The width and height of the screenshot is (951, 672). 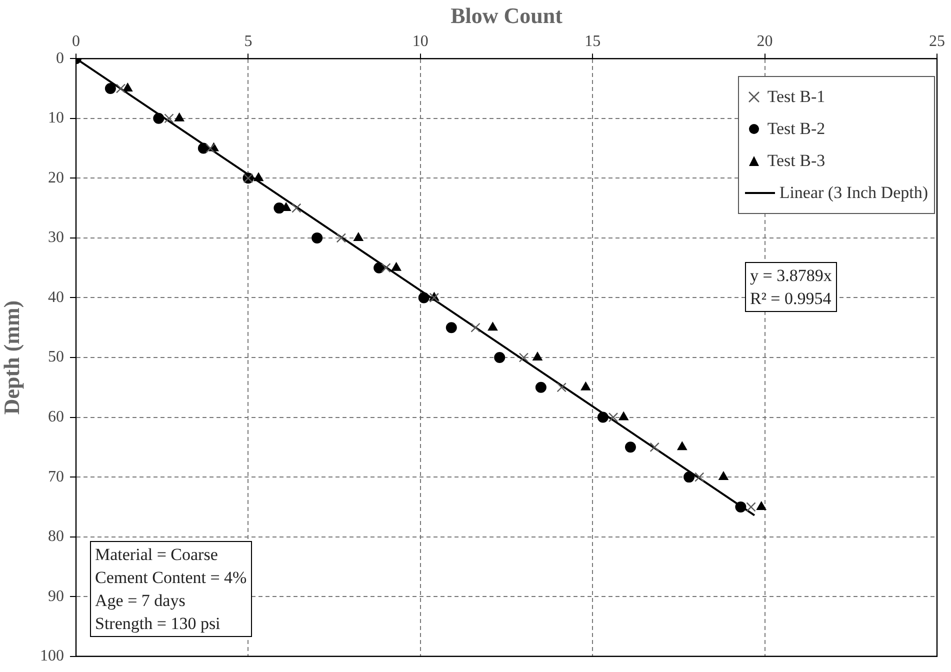 I want to click on y-tick-label: 100, so click(x=52, y=656).